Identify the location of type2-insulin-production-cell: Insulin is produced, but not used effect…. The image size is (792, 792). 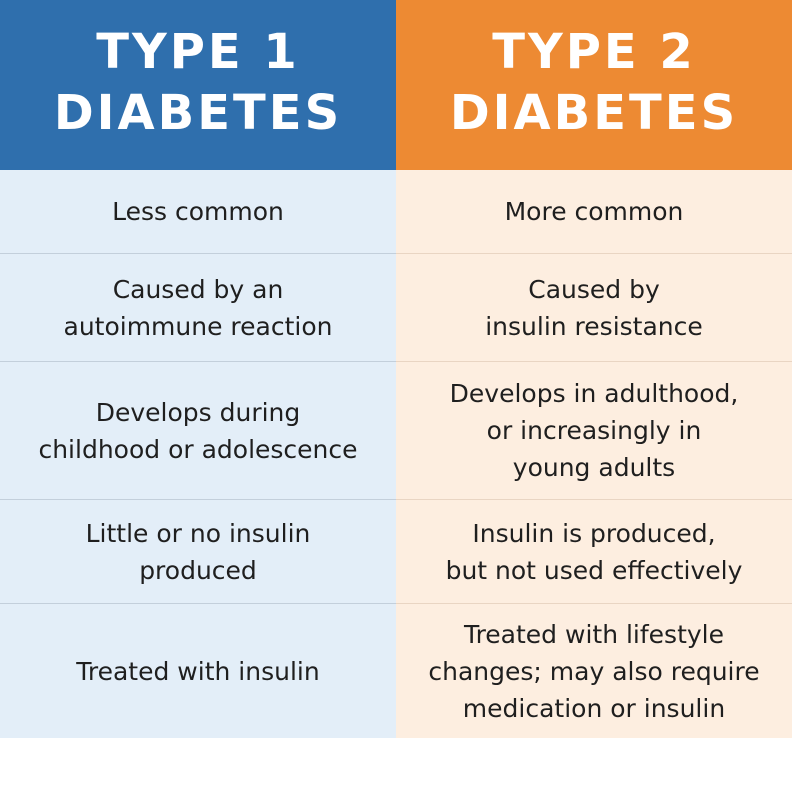
(594, 552).